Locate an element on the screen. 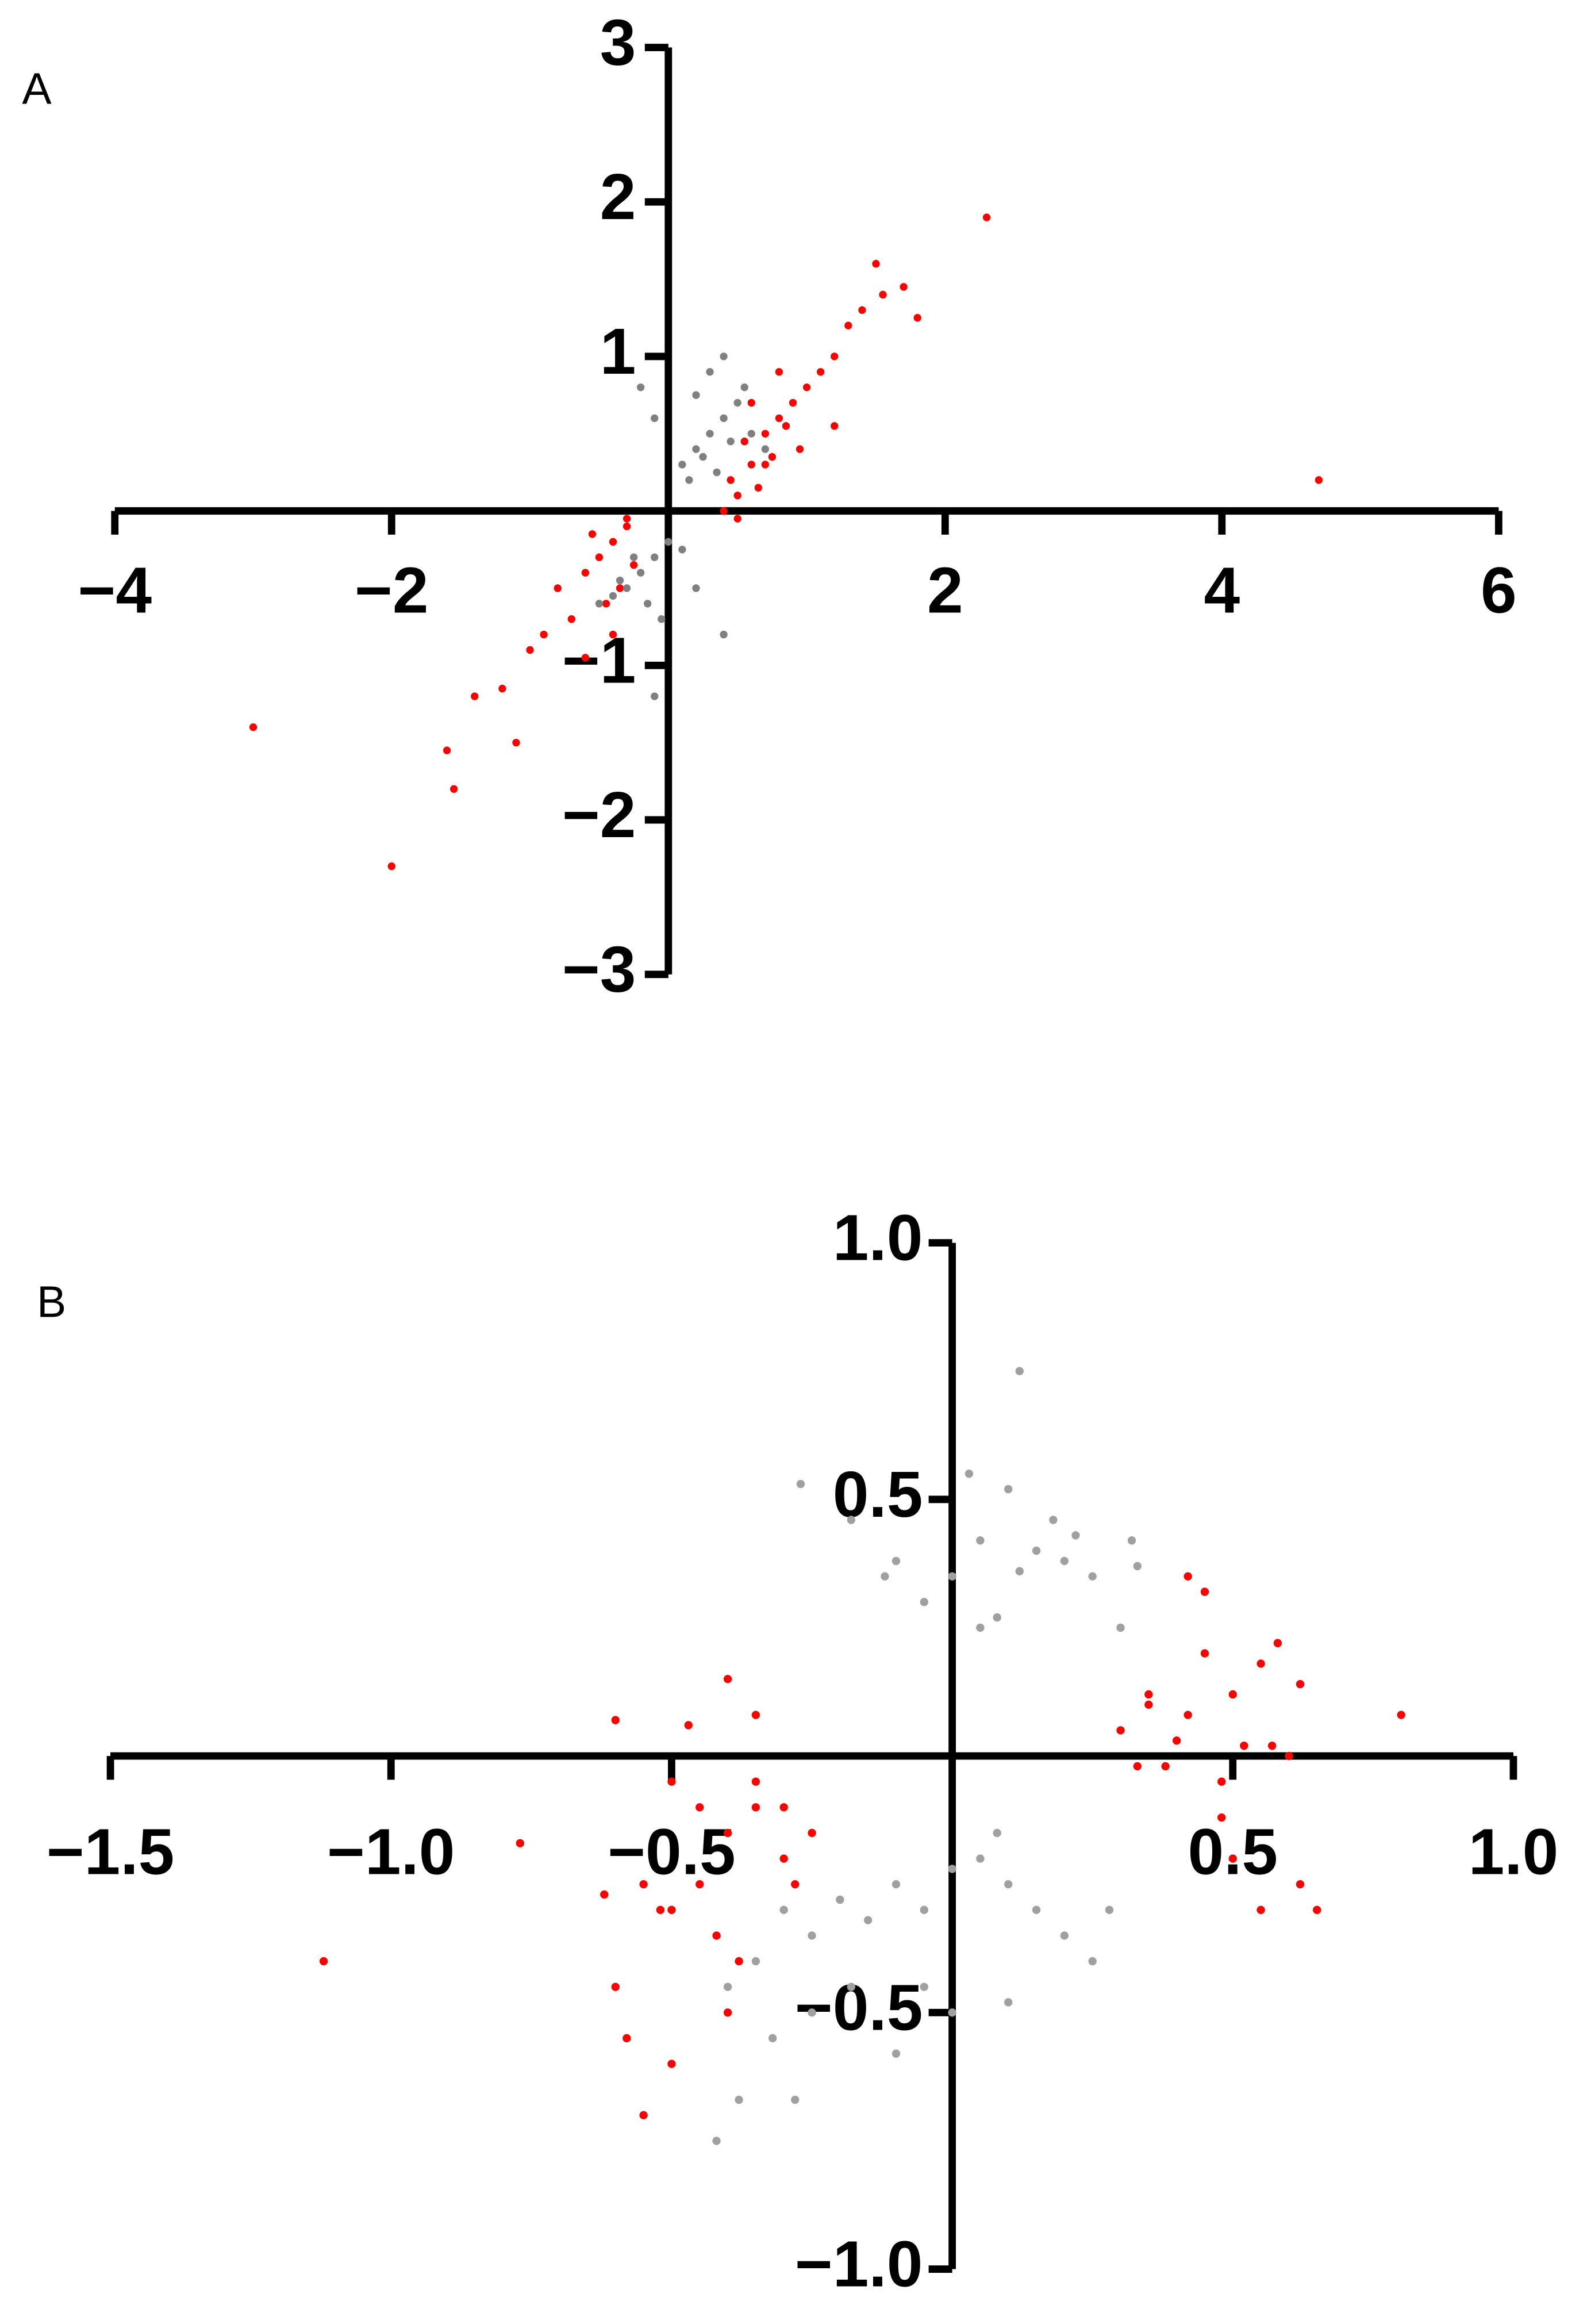  x-tick-label: −1.0 is located at coordinates (391, 1852).